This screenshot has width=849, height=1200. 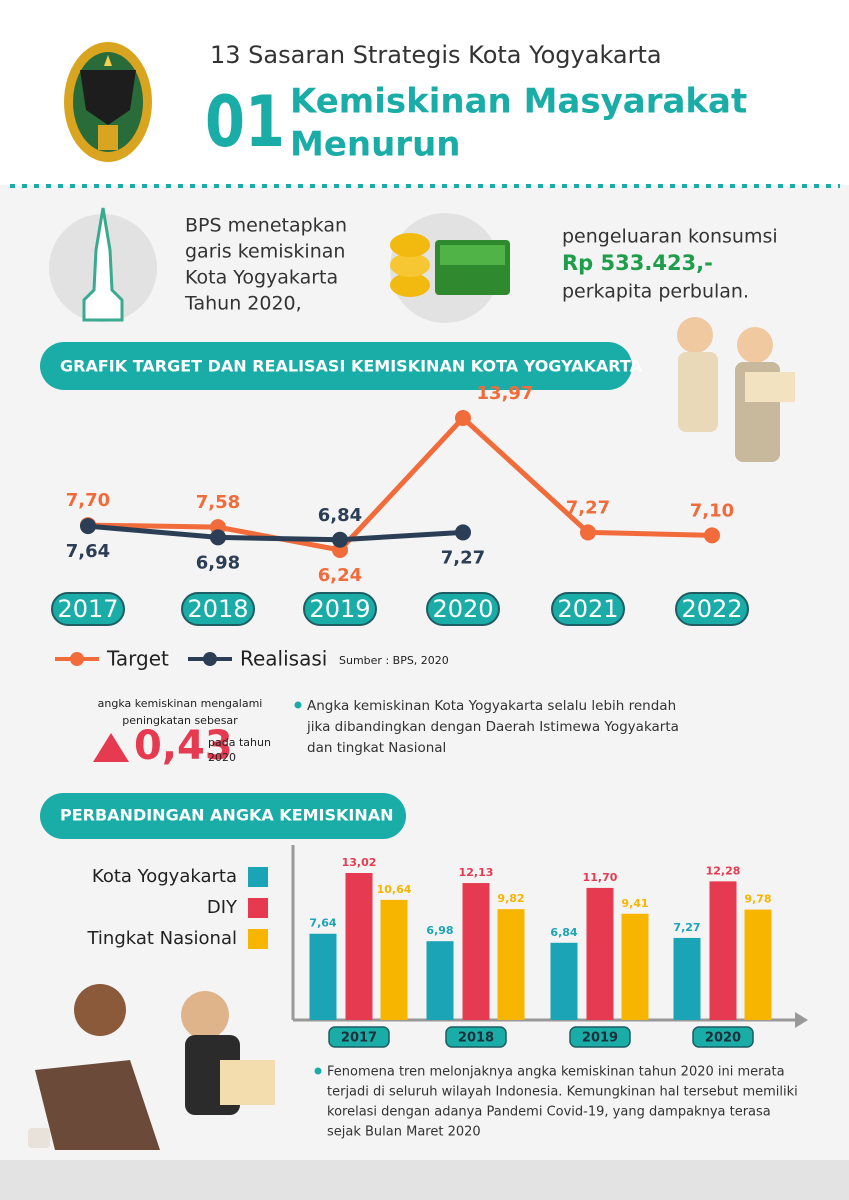 I want to click on legend-label: Tingkat Nasional, so click(x=161, y=938).